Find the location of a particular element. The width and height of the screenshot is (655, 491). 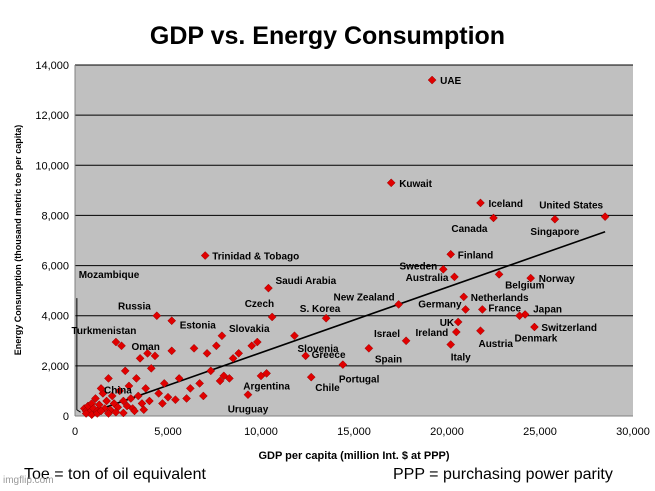

point-label: Germany is located at coordinates (440, 304).